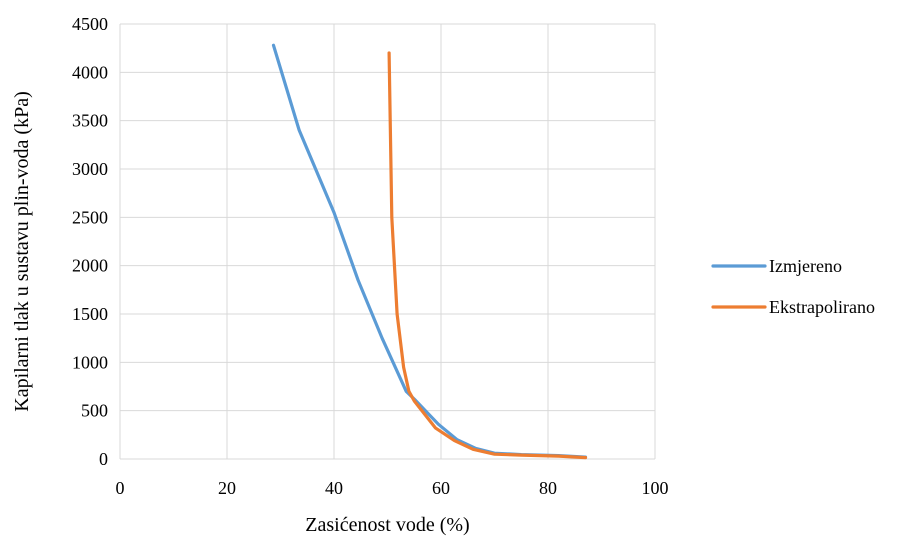 This screenshot has width=915, height=538. Describe the element at coordinates (90, 266) in the screenshot. I see `y-tick-label: 2000` at that location.